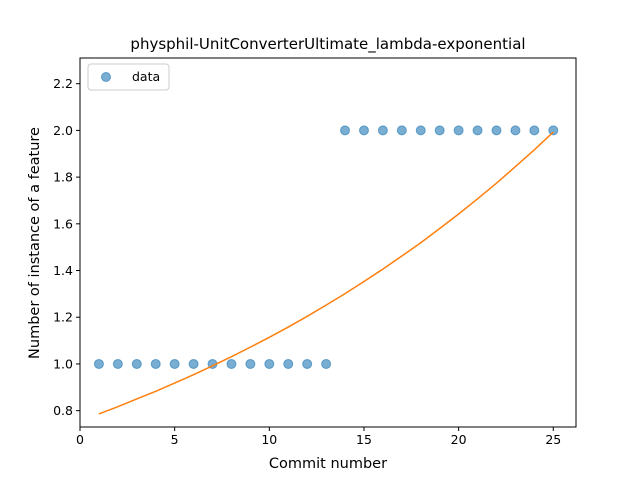 Image resolution: width=640 pixels, height=480 pixels. Describe the element at coordinates (63, 223) in the screenshot. I see `y-tick-label: 1.6` at that location.